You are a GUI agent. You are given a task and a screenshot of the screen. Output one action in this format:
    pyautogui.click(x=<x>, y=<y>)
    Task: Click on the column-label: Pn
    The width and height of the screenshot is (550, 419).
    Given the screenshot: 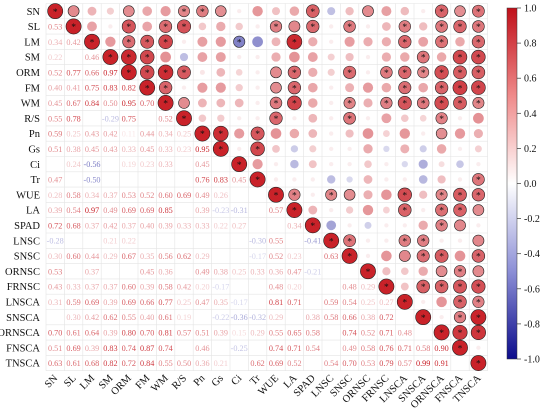 What is the action you would take?
    pyautogui.click(x=200, y=381)
    